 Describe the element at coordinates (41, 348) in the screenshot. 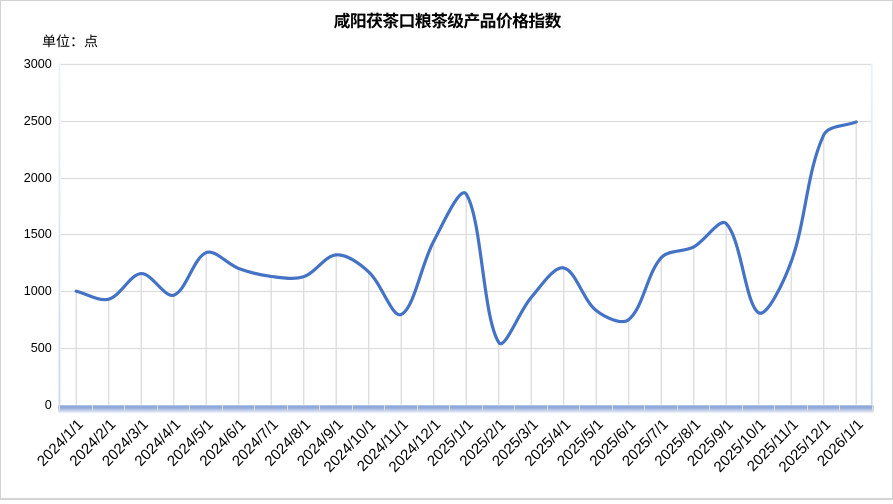

I see `svg-text: 500` at that location.